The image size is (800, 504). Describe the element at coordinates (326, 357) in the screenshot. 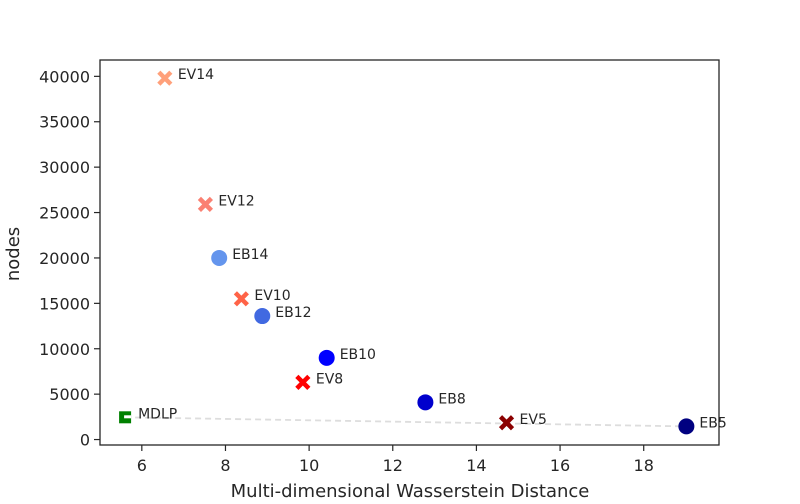

I see `point-eb10` at that location.